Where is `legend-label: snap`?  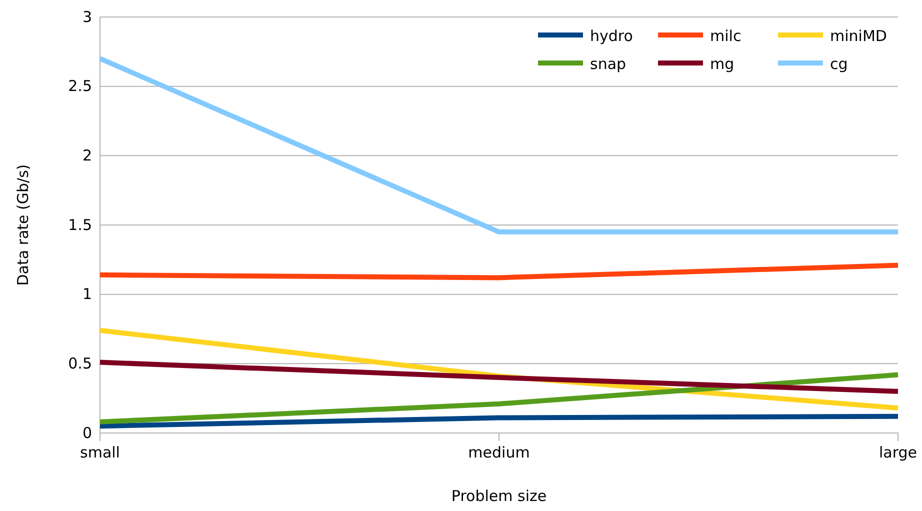
legend-label: snap is located at coordinates (608, 64).